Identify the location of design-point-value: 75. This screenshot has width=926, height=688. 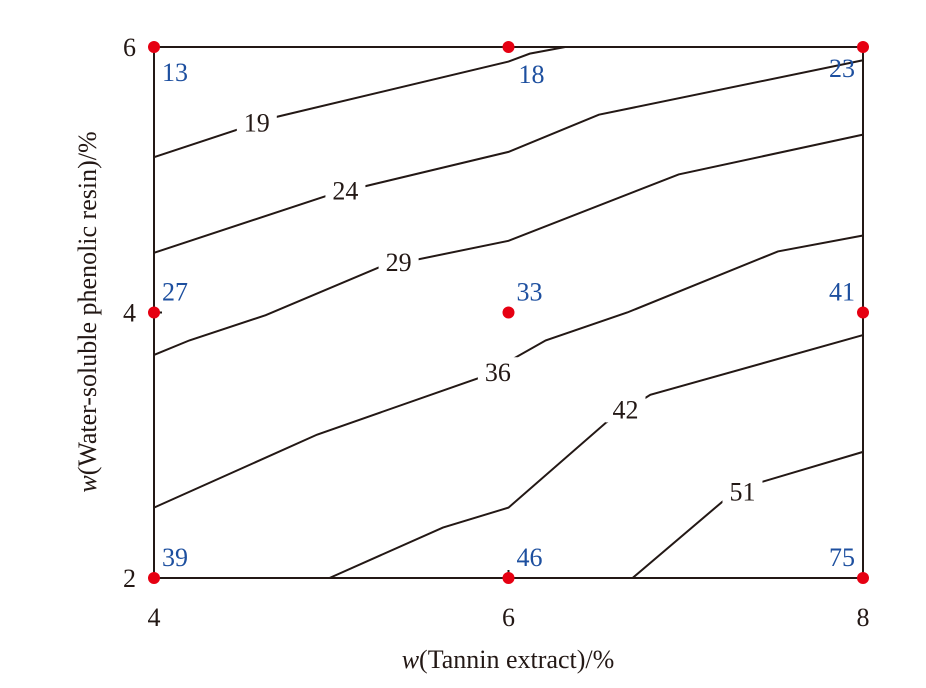
(842, 557).